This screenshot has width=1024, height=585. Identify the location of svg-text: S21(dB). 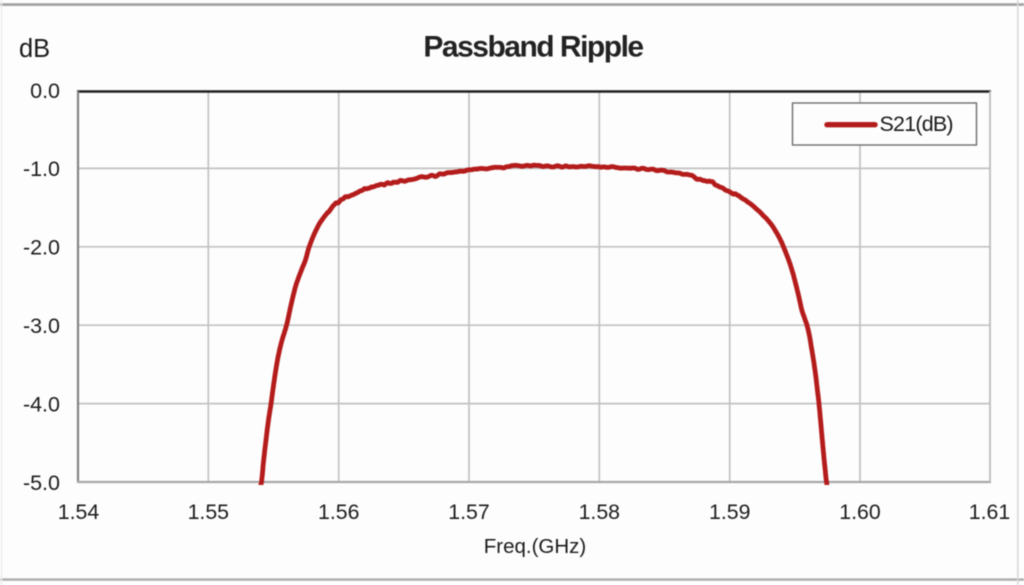
(916, 124).